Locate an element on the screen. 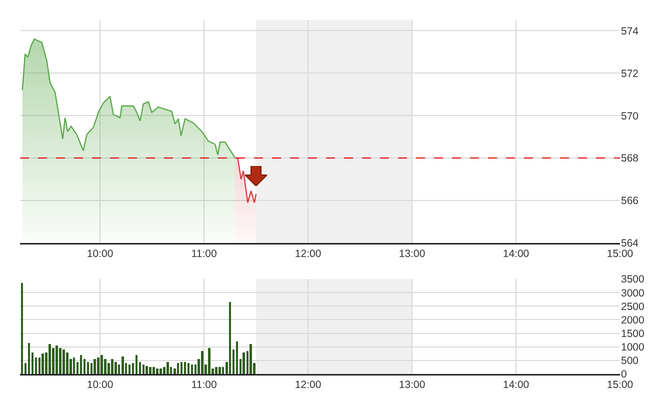  y-tick-label: 564 is located at coordinates (630, 244).